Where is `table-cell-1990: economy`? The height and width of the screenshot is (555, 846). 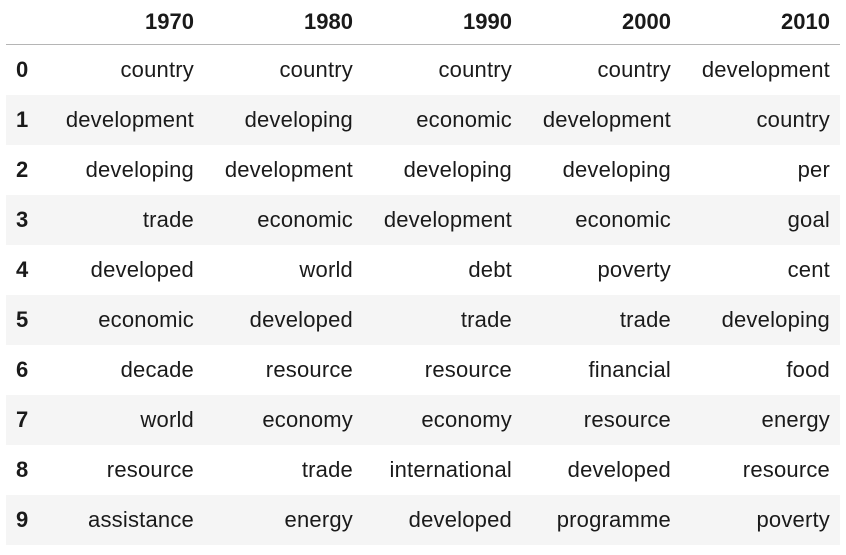
table-cell-1990: economy is located at coordinates (466, 419).